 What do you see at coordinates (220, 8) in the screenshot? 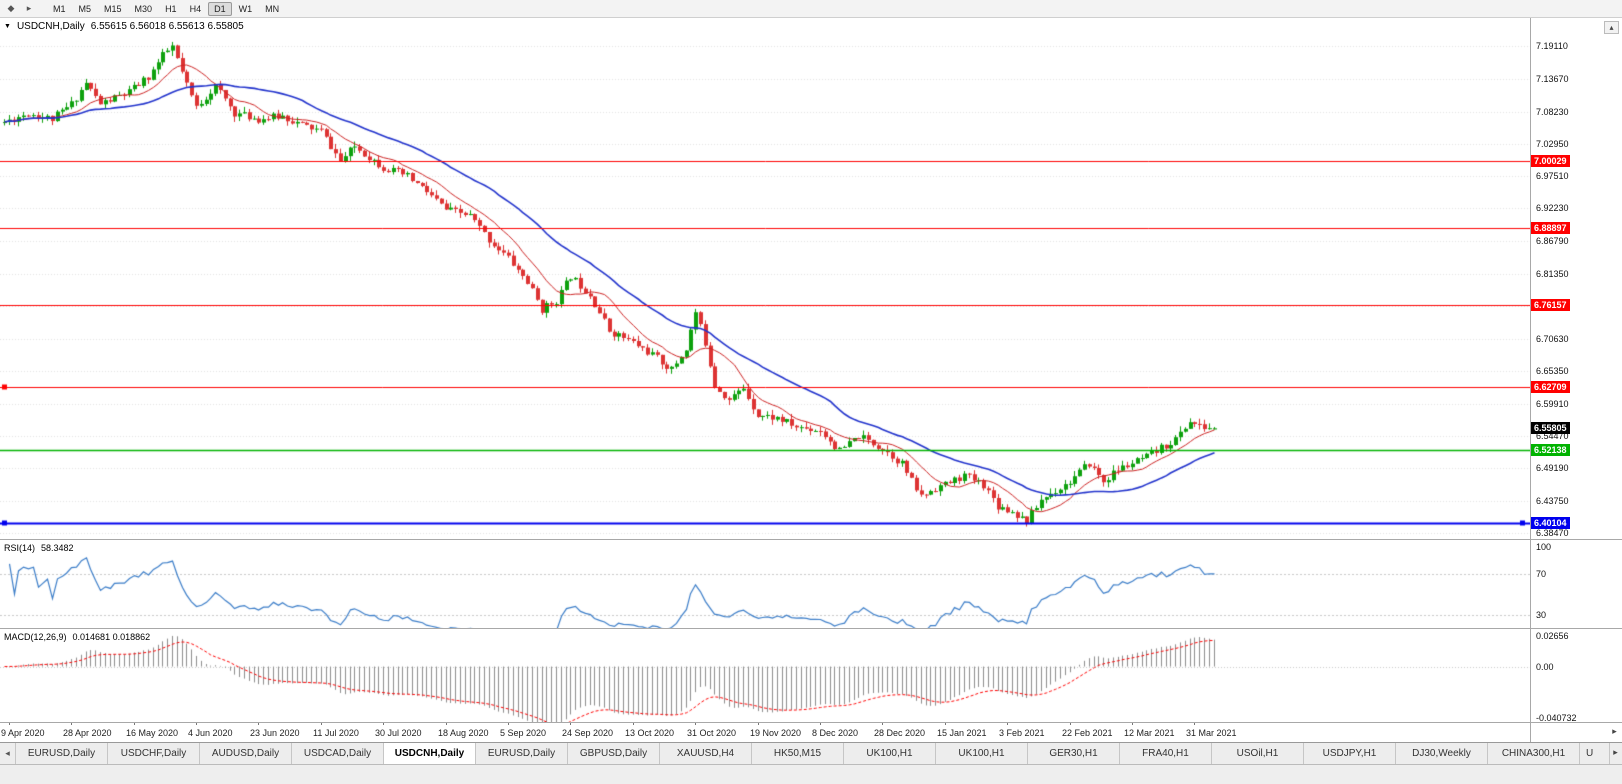
I see `timeframe-button-d1: D1` at bounding box center [220, 8].